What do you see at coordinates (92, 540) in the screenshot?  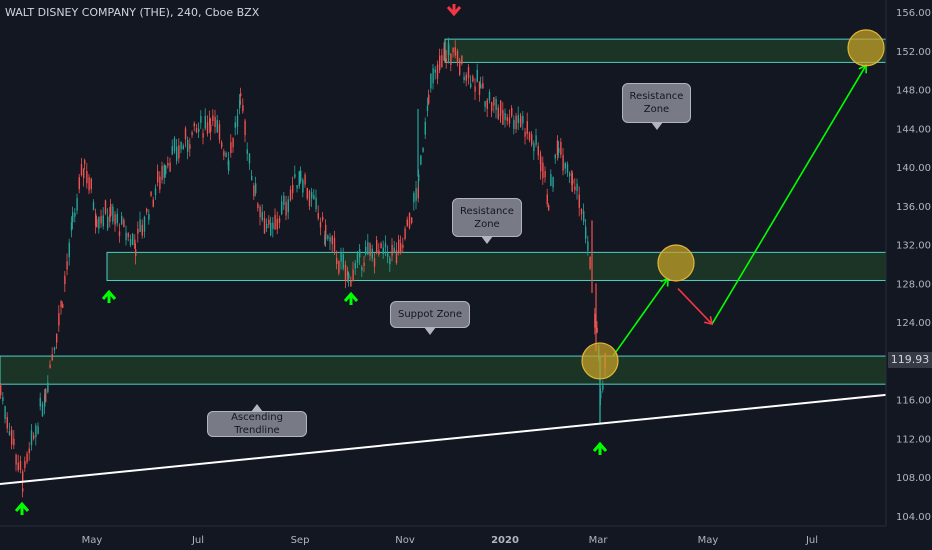 I see `x-tick-label: May` at bounding box center [92, 540].